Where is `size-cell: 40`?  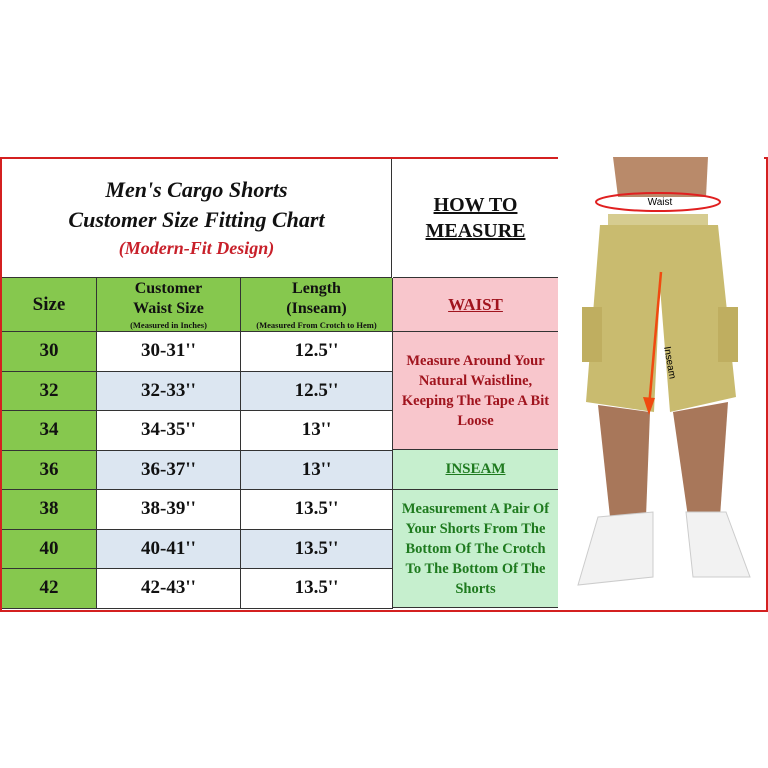 size-cell: 40 is located at coordinates (49, 549).